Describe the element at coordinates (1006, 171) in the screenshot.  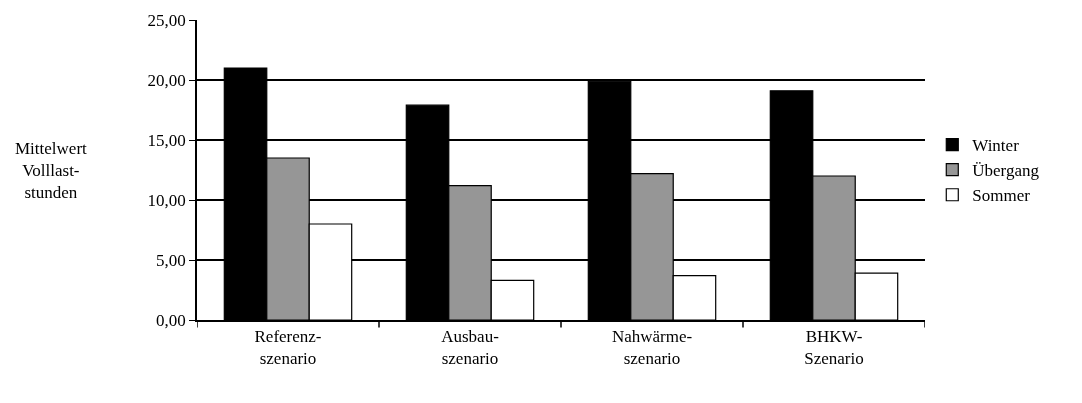
I see `legend-label: Übergang` at that location.